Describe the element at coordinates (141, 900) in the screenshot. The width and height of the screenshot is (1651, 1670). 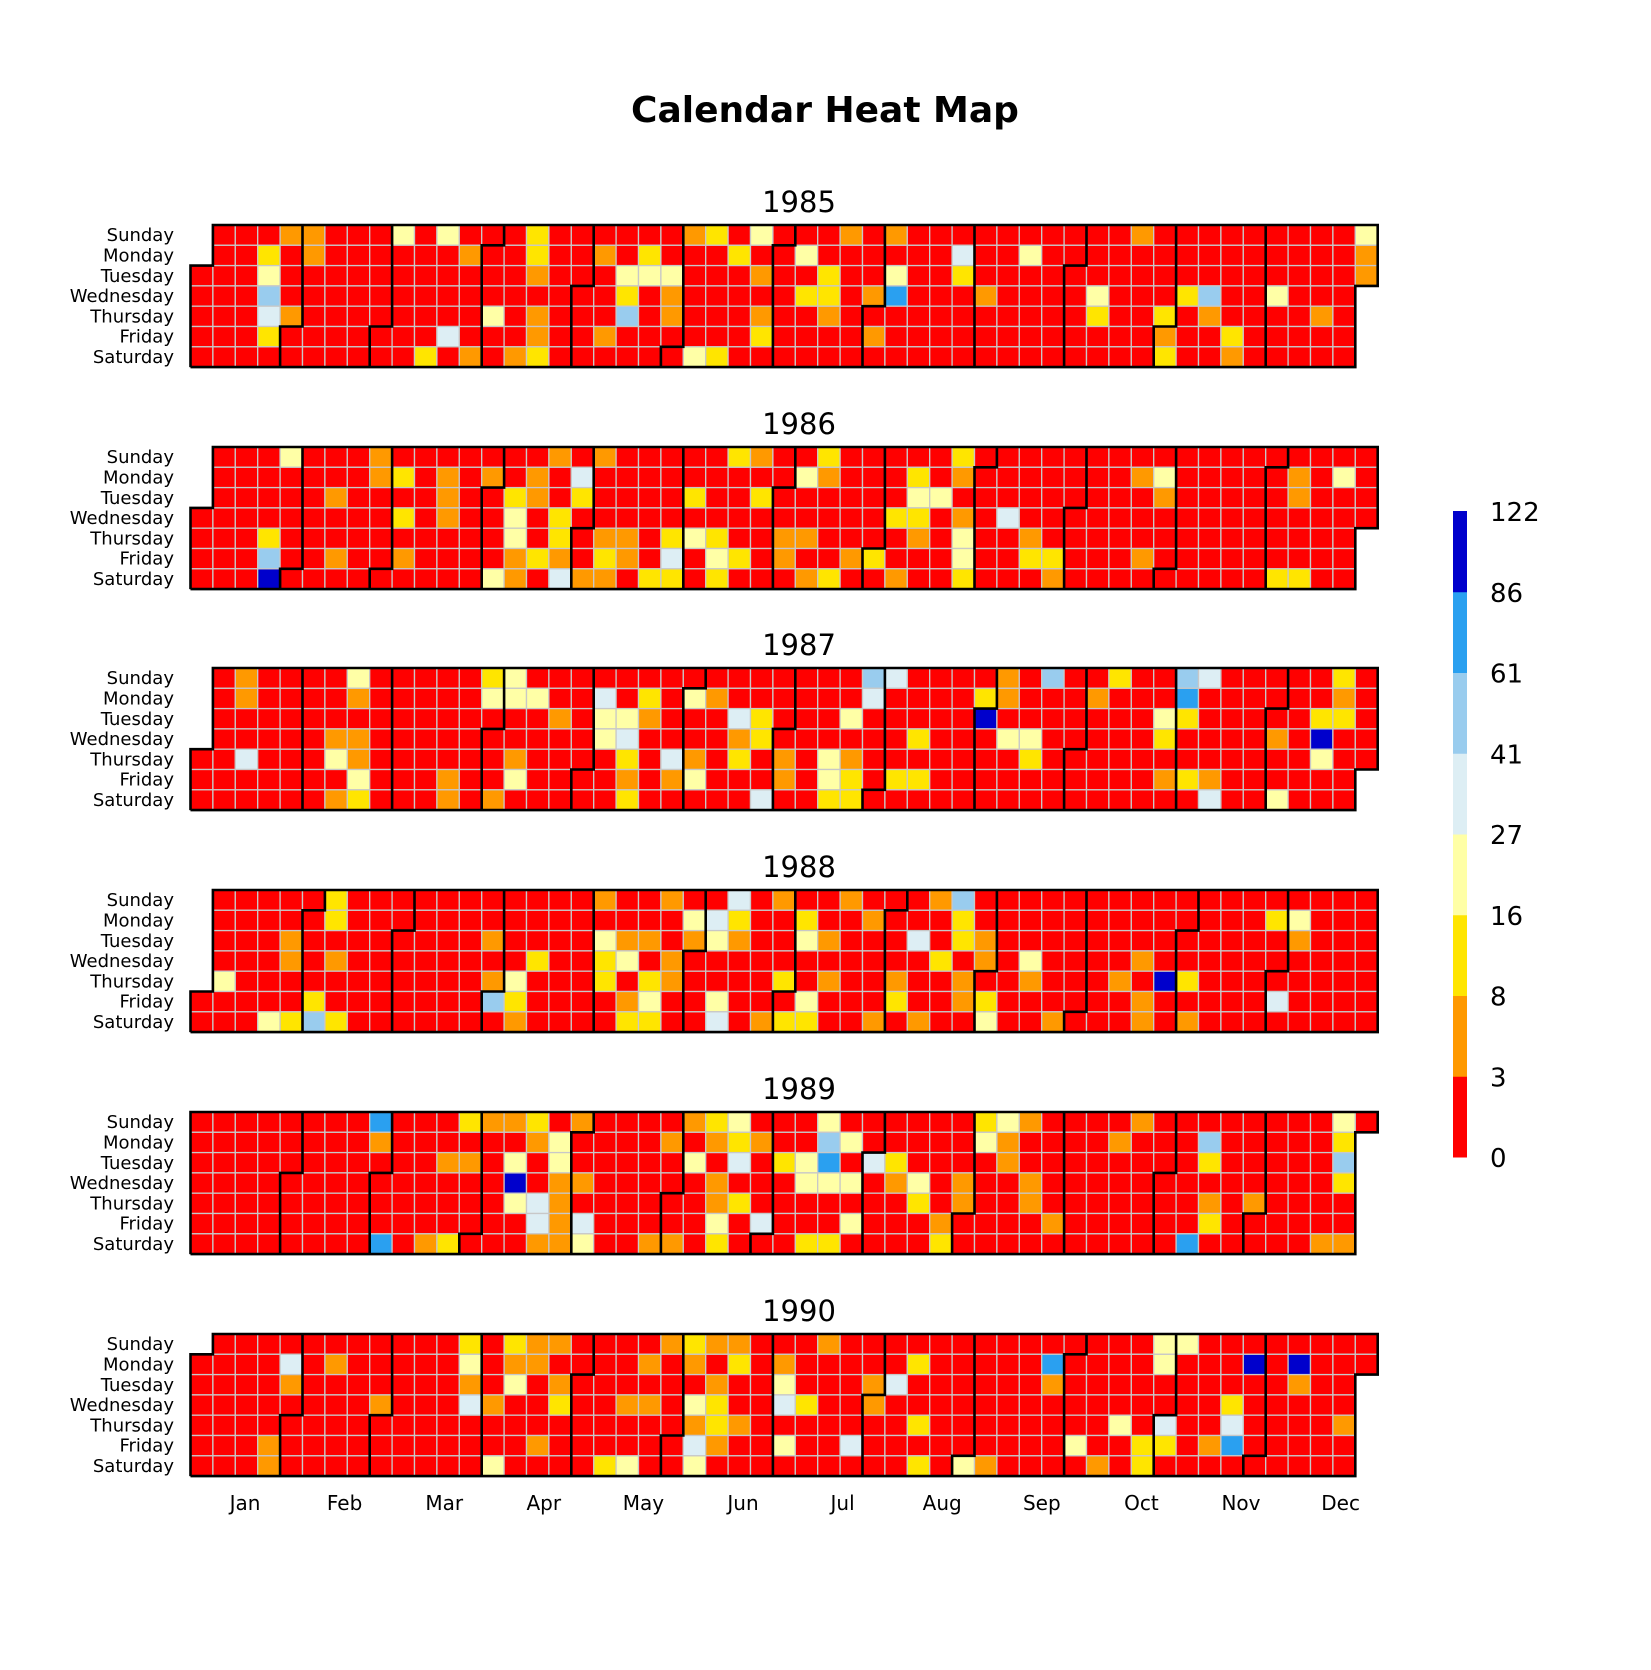
I see `day-label: Sunday` at that location.